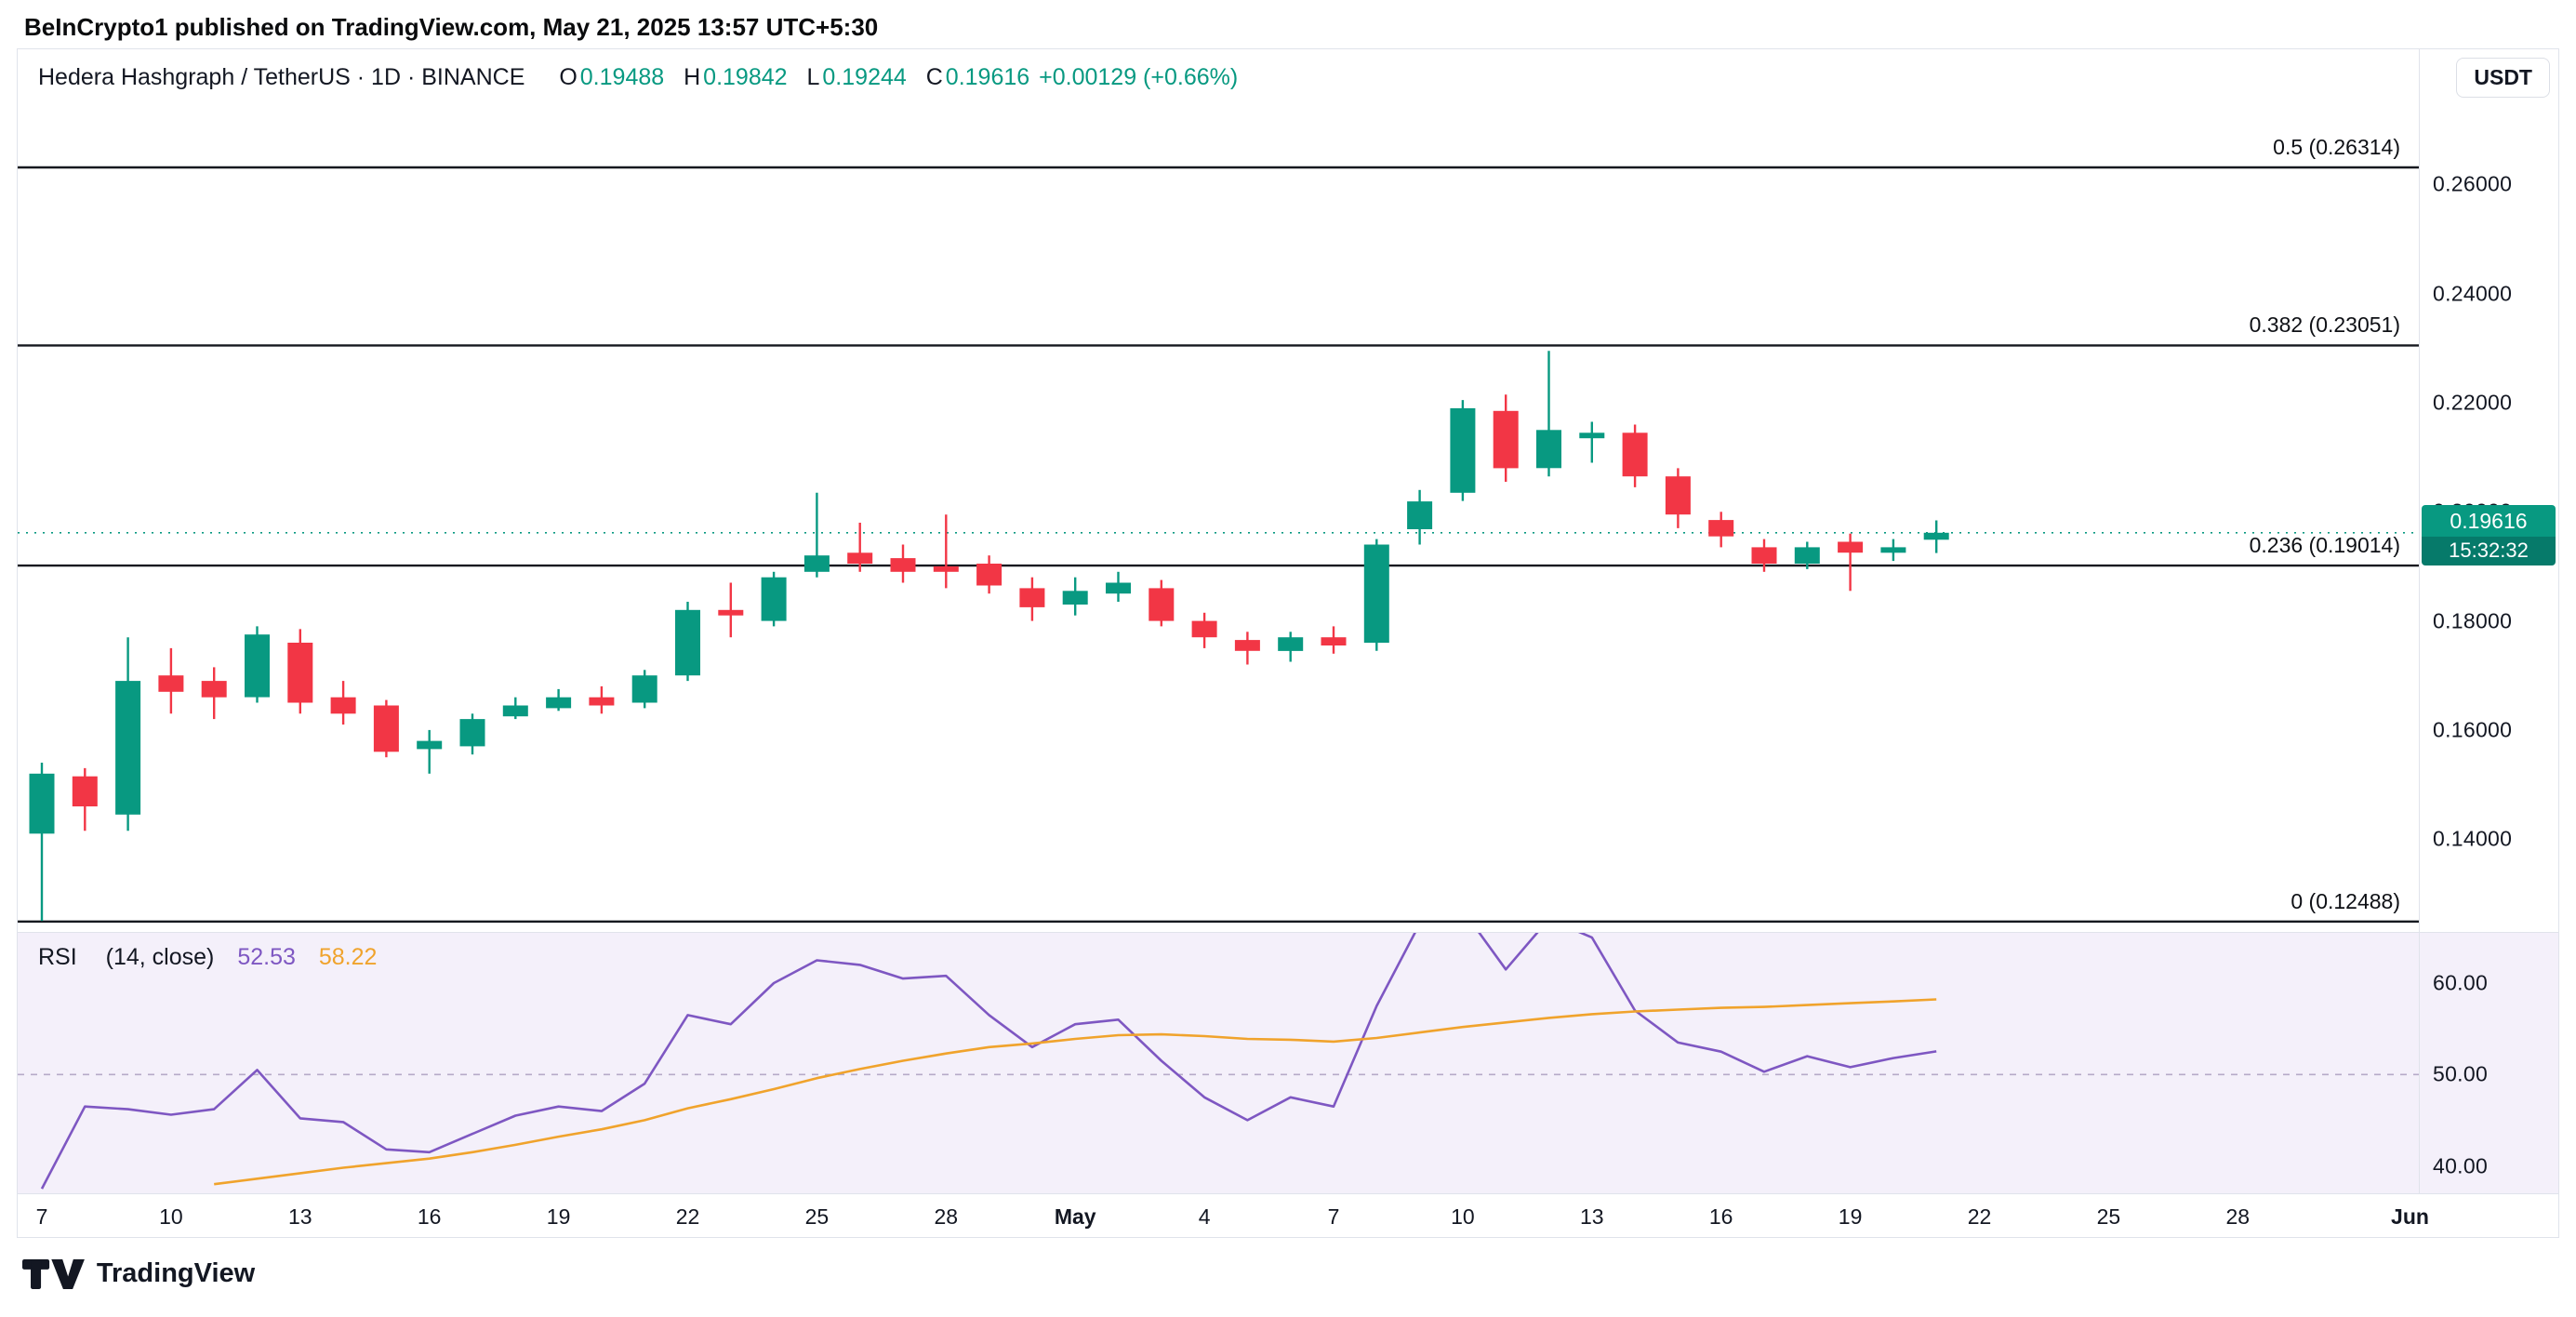 The height and width of the screenshot is (1317, 2576). What do you see at coordinates (2410, 1216) in the screenshot?
I see `time-axis-label: Jun` at bounding box center [2410, 1216].